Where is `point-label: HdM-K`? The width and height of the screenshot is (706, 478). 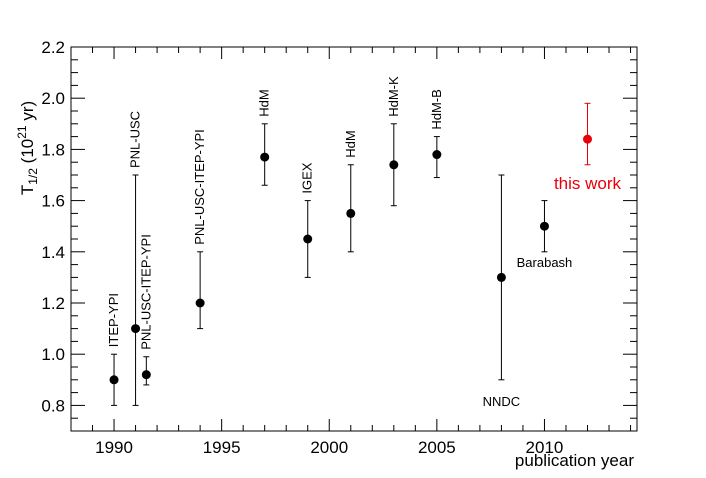
point-label: HdM-K is located at coordinates (393, 96).